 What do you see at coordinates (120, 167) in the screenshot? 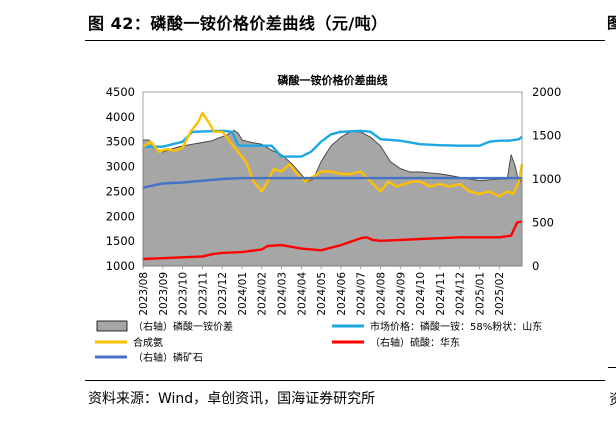
I see `y-left-tick-label: 3000` at bounding box center [120, 167].